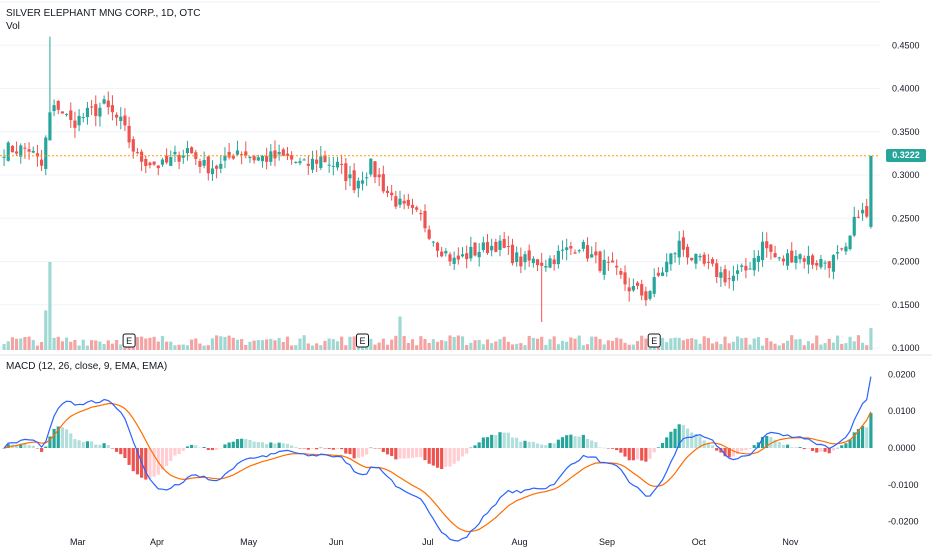 The width and height of the screenshot is (932, 550). Describe the element at coordinates (790, 542) in the screenshot. I see `time-tick-label: Nov` at that location.